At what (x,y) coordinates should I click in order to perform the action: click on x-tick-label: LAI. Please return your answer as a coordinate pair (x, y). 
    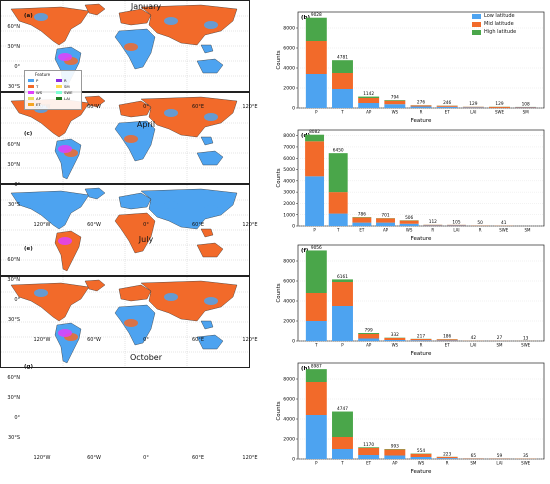
    Looking at the image, I should click on (499, 463).